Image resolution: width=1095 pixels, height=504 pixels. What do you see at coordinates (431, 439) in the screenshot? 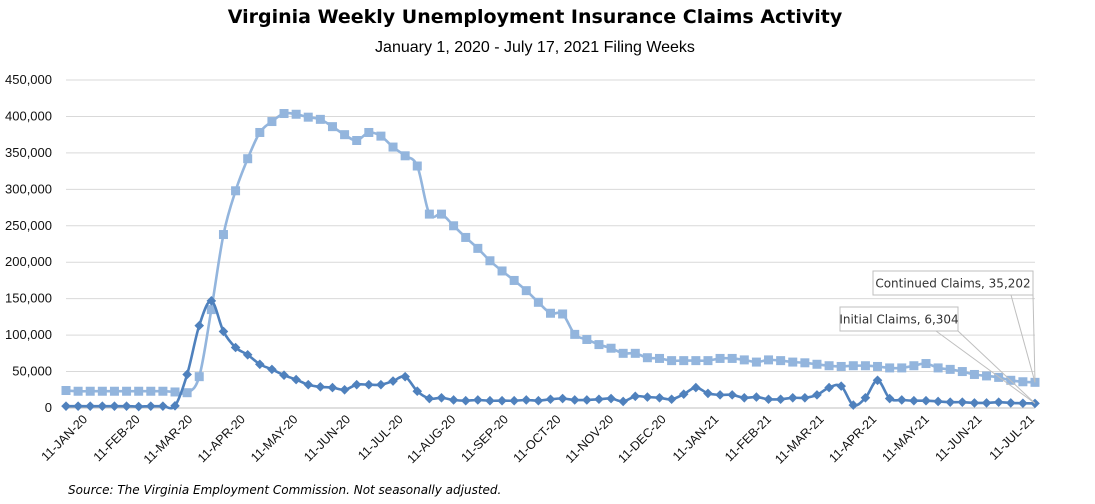
I see `x-tick-label-7: 11-AUG-20` at bounding box center [431, 439].